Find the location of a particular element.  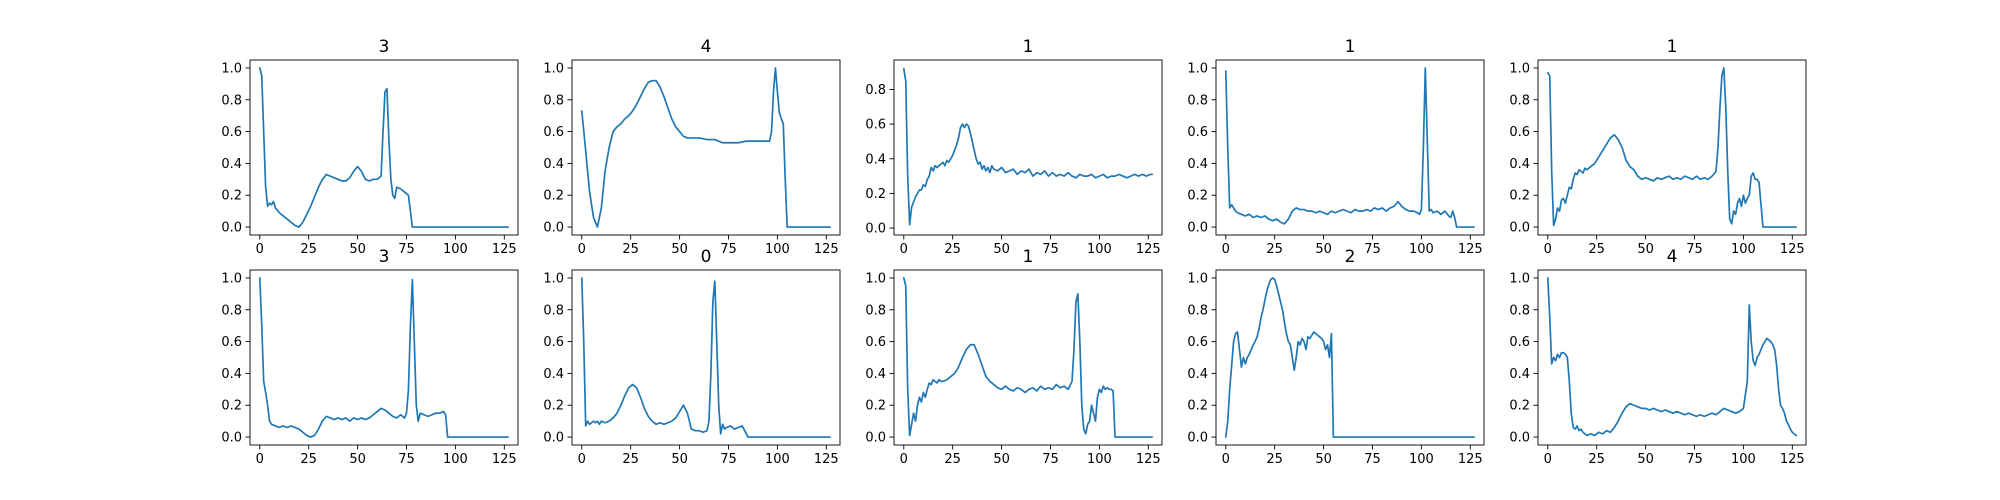

subplot-title: 4 is located at coordinates (1672, 257).